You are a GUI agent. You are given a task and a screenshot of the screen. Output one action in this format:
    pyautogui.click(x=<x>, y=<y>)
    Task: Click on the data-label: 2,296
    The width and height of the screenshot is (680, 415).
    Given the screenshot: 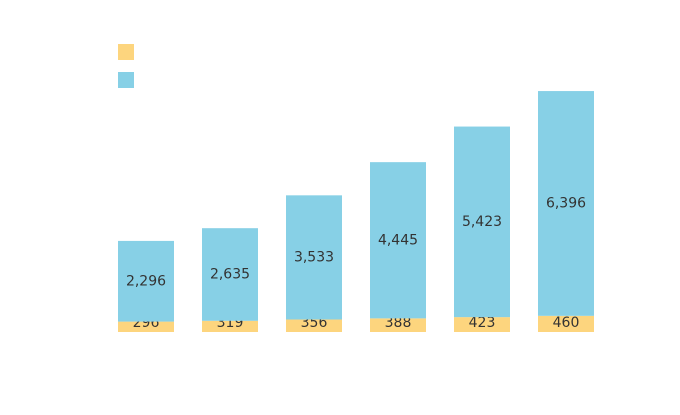 What is the action you would take?
    pyautogui.click(x=146, y=281)
    